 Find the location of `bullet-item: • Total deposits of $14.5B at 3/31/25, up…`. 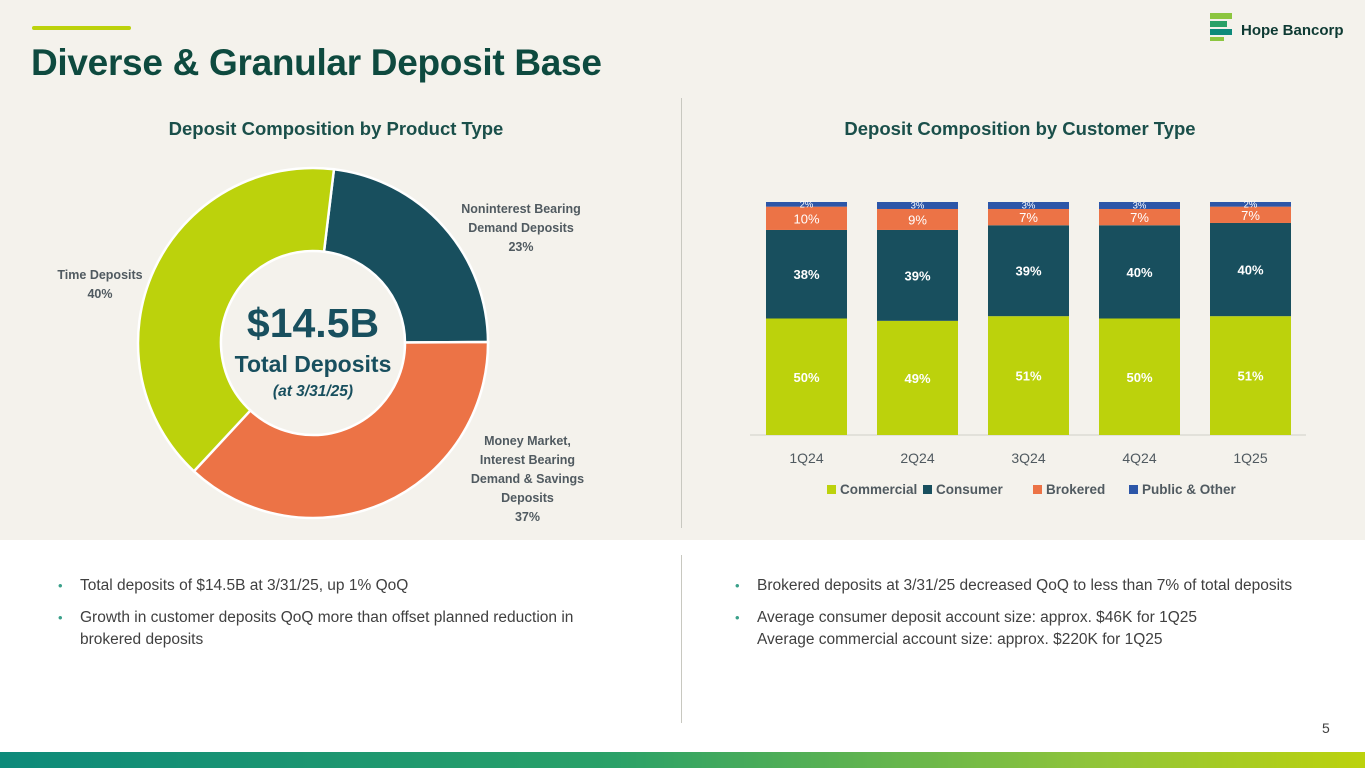

bullet-item: • Total deposits of $14.5B at 3/31/25, up… is located at coordinates (318, 586).